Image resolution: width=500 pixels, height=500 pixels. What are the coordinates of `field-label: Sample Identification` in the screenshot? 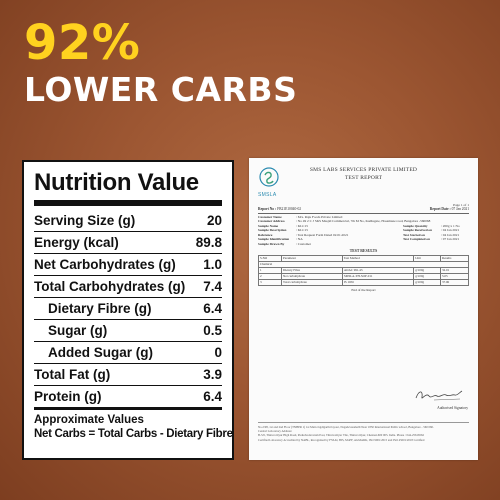 It's located at (274, 239).